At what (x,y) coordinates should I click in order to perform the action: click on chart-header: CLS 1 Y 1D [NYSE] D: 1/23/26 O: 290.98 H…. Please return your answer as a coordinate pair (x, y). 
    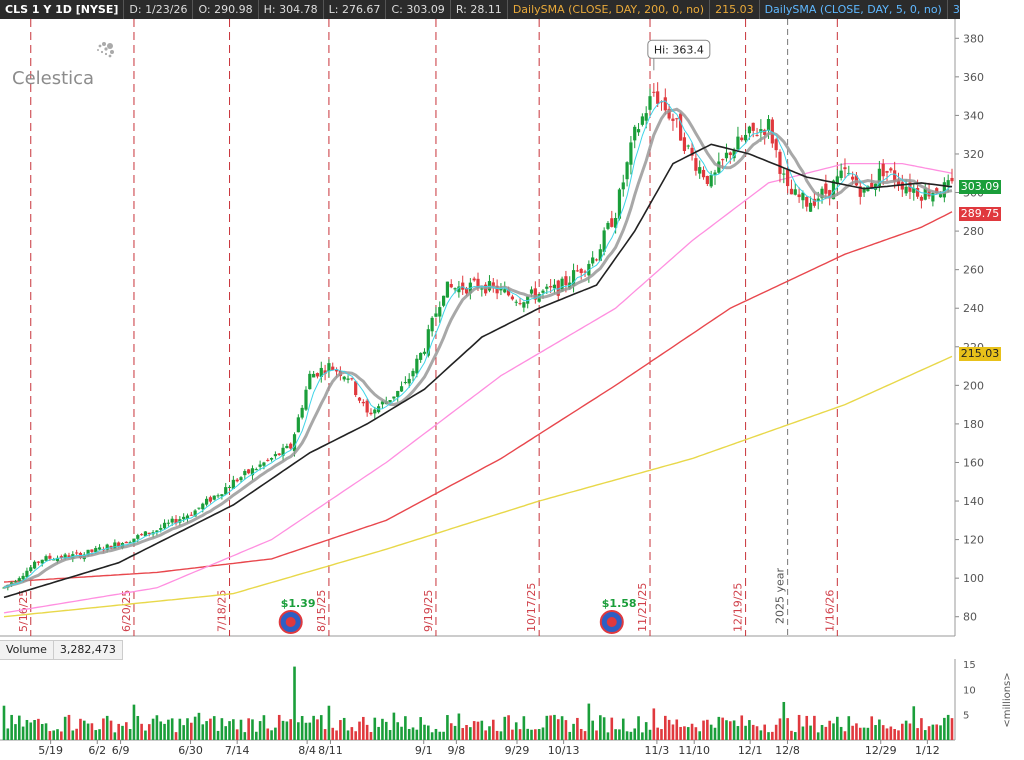
    Looking at the image, I should click on (480, 9).